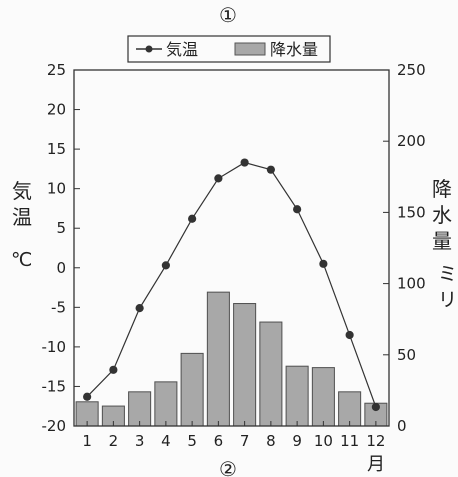 The width and height of the screenshot is (458, 477). Describe the element at coordinates (192, 441) in the screenshot. I see `x-tick-label: 5` at that location.